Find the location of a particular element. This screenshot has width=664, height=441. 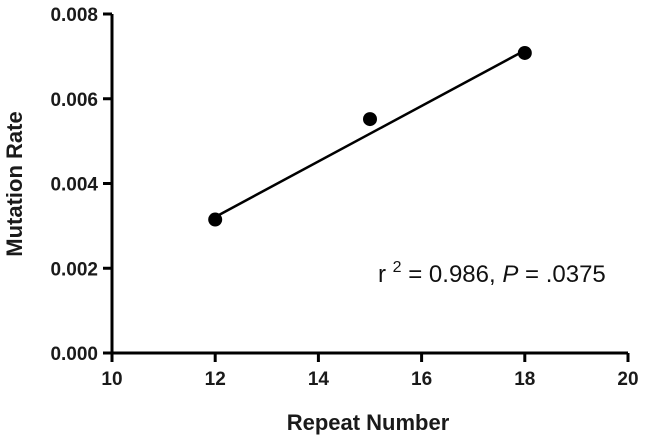

r-squared-superscript: 2 is located at coordinates (397, 267).